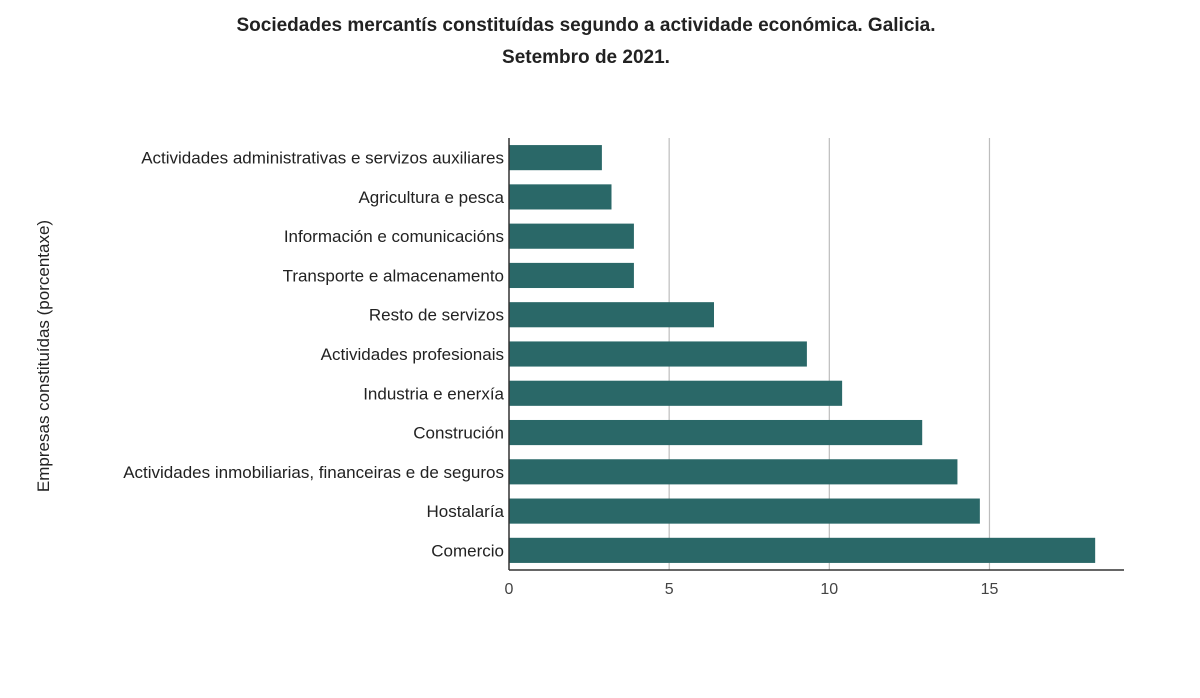 The width and height of the screenshot is (1200, 698). I want to click on x-tick-label: 0, so click(509, 589).